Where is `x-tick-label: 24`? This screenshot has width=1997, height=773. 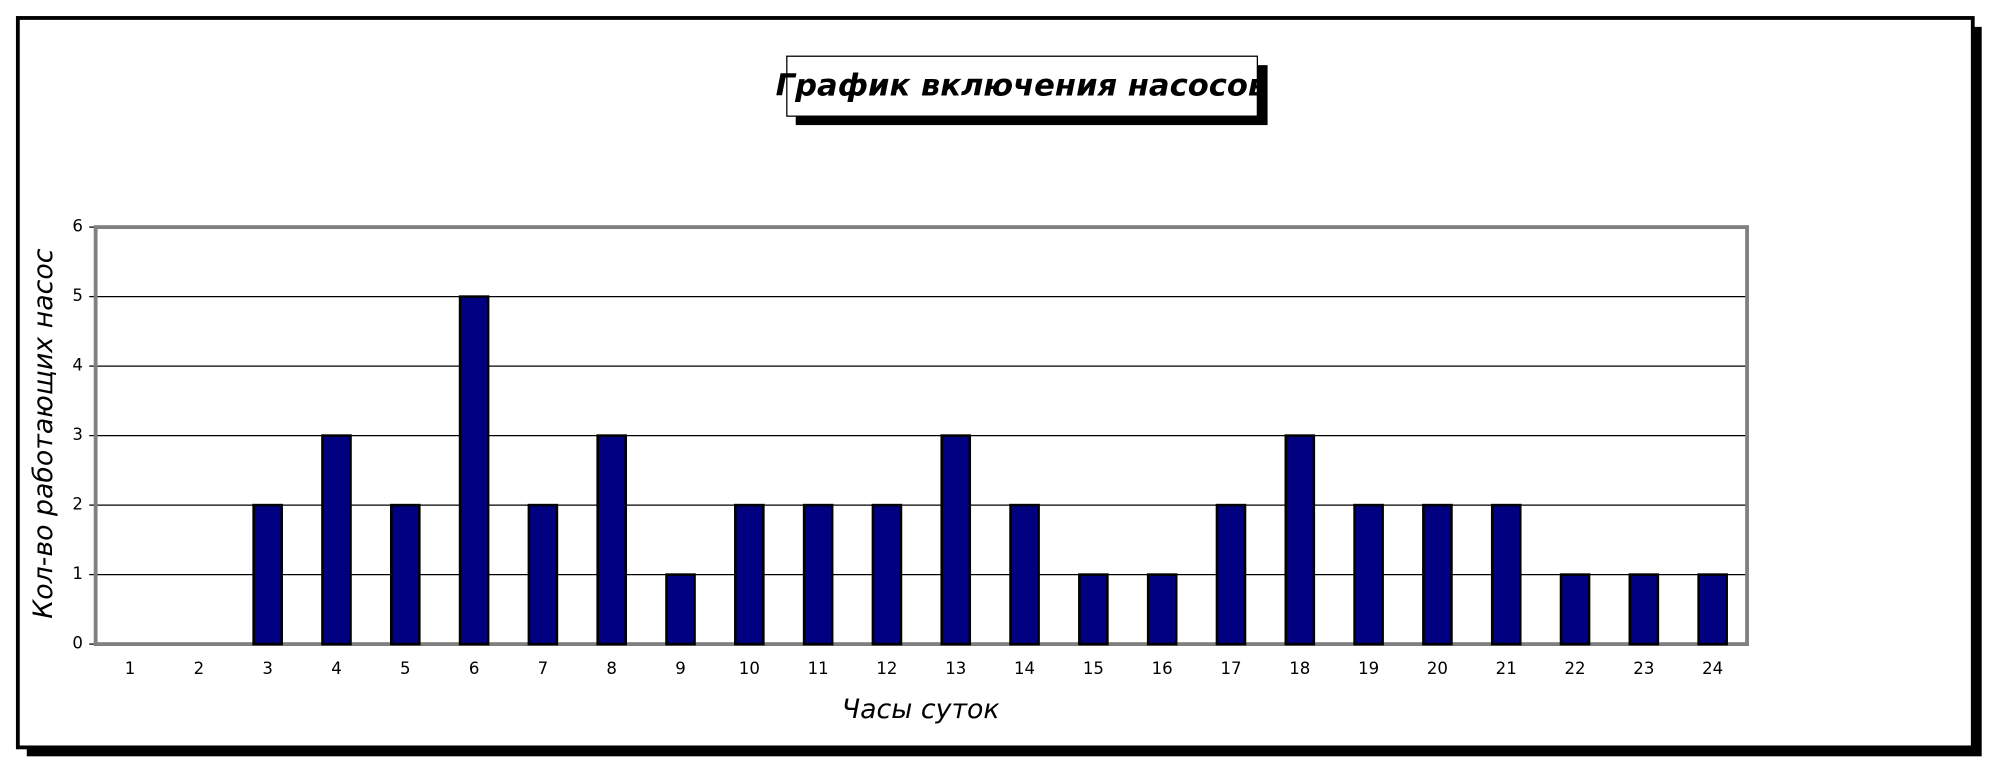
x-tick-label: 24 is located at coordinates (1712, 668).